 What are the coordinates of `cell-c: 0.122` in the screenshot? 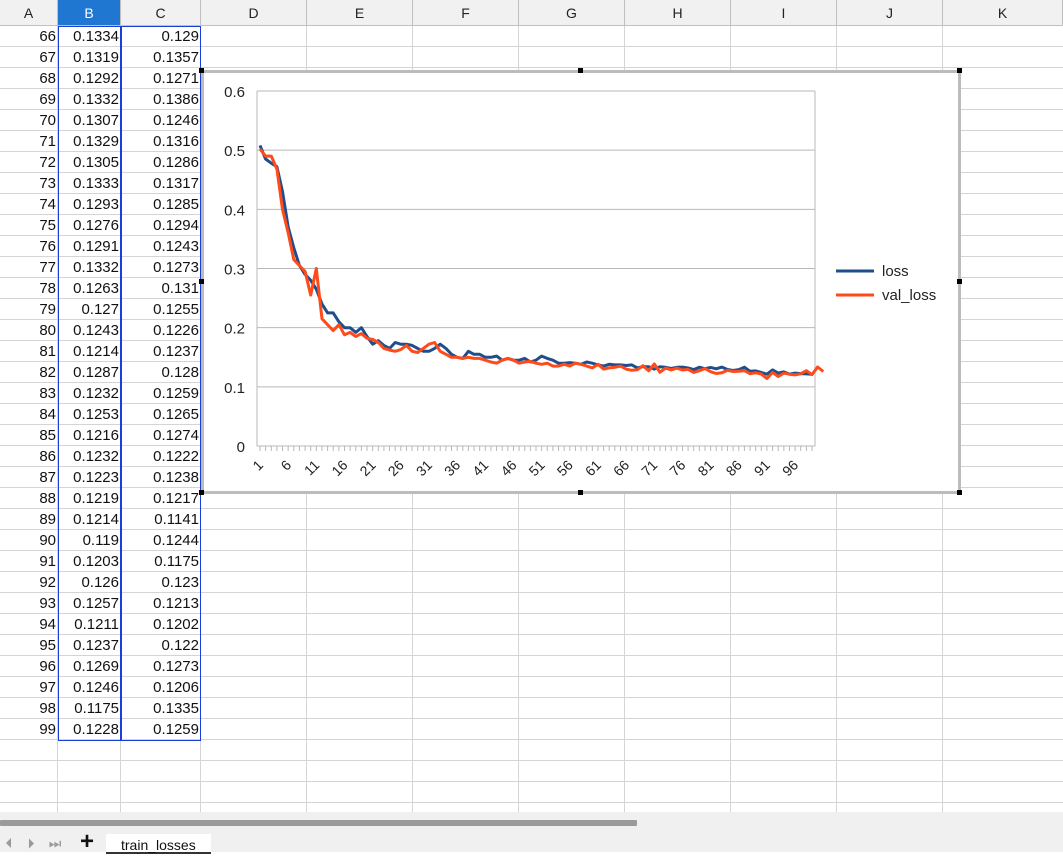 It's located at (180, 645).